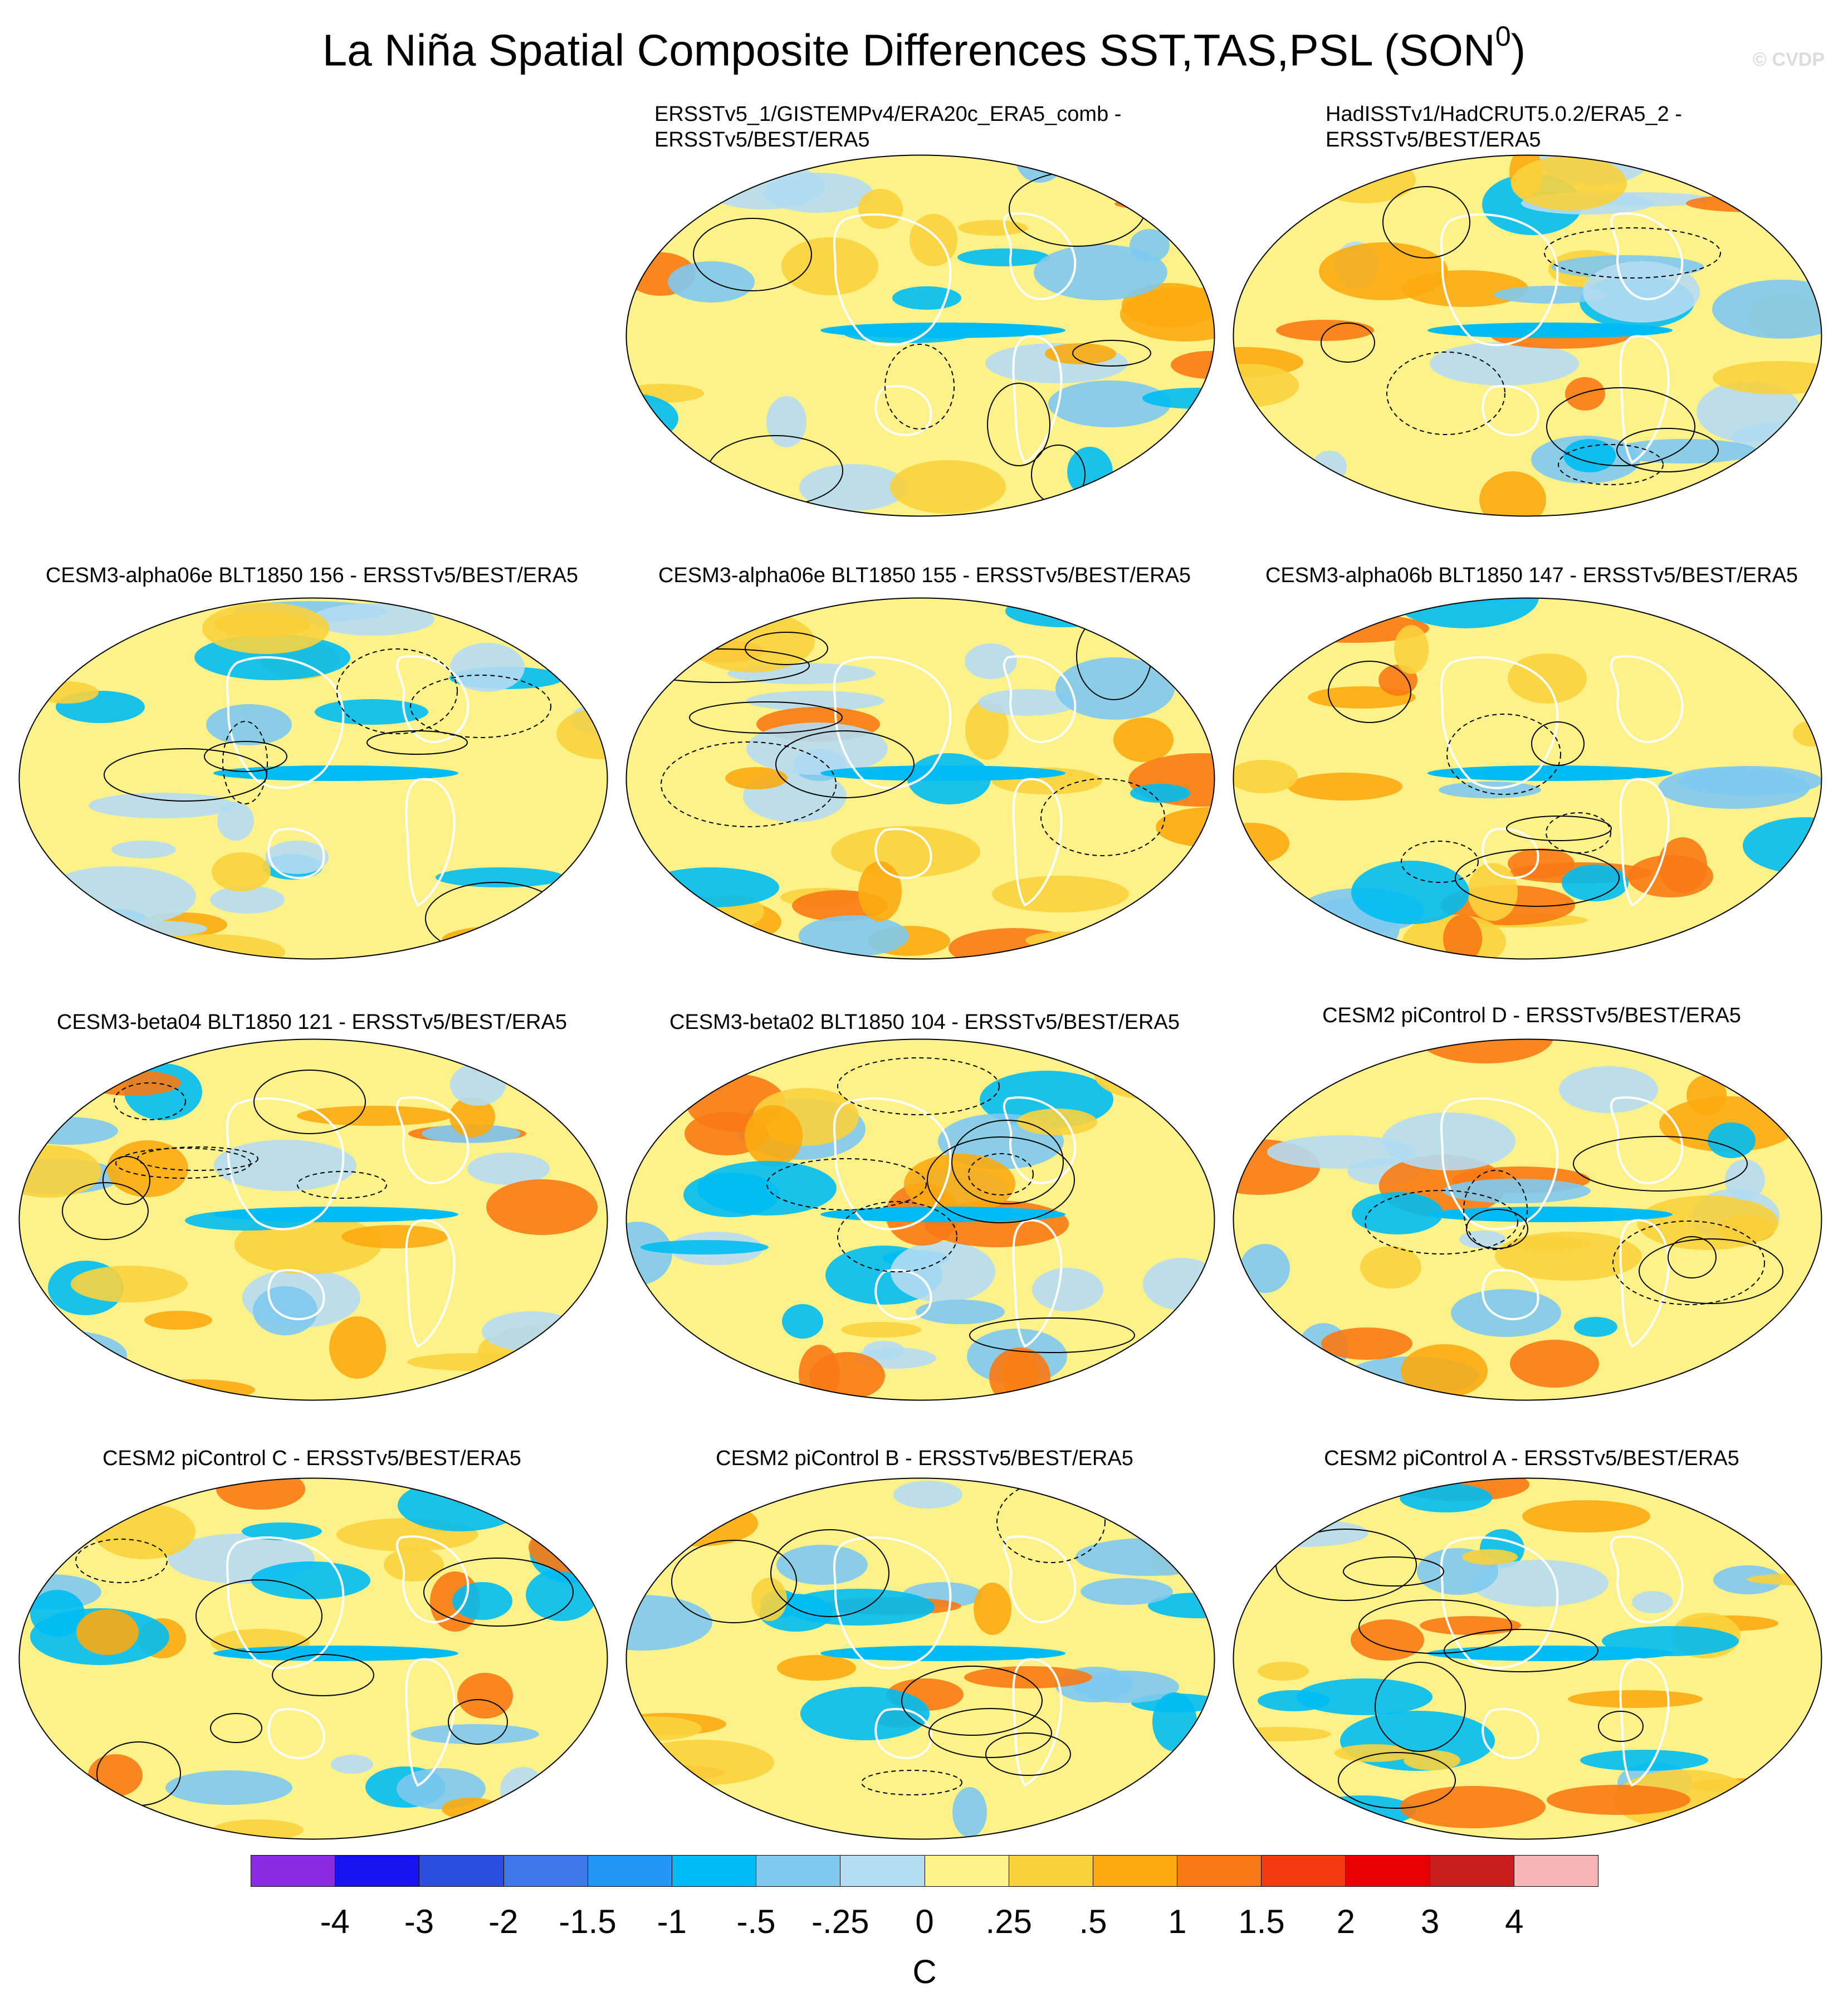 The image size is (1848, 2011). I want to click on colorbar-boxes, so click(924, 1871).